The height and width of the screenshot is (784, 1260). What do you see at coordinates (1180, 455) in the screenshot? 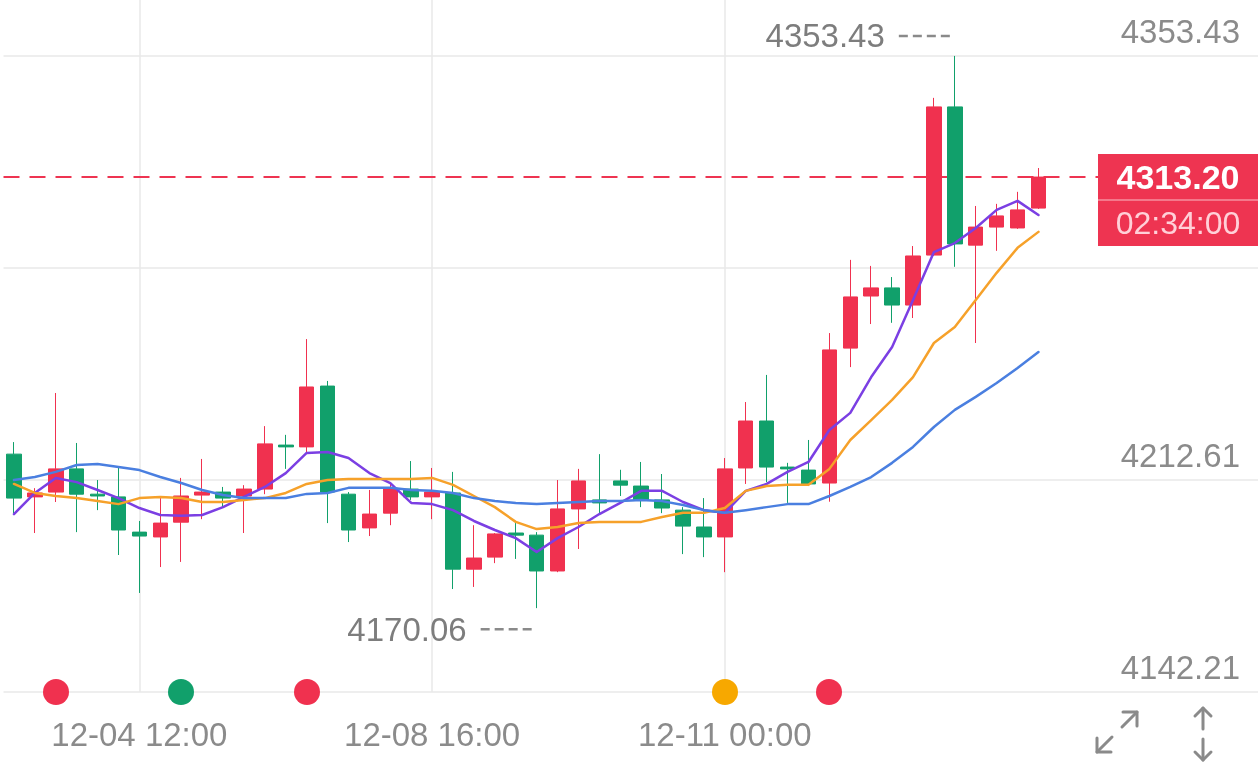
I see `y-tick-label: 4212.61` at bounding box center [1180, 455].